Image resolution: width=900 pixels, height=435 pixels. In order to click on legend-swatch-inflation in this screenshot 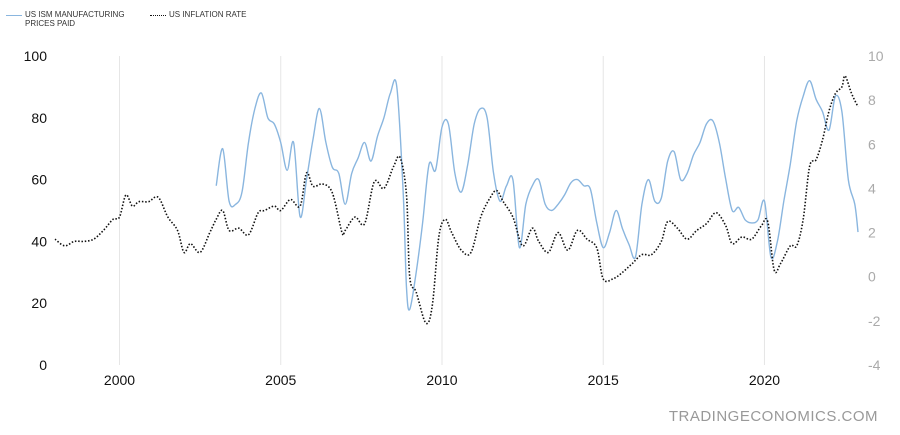, I will do `click(158, 15)`.